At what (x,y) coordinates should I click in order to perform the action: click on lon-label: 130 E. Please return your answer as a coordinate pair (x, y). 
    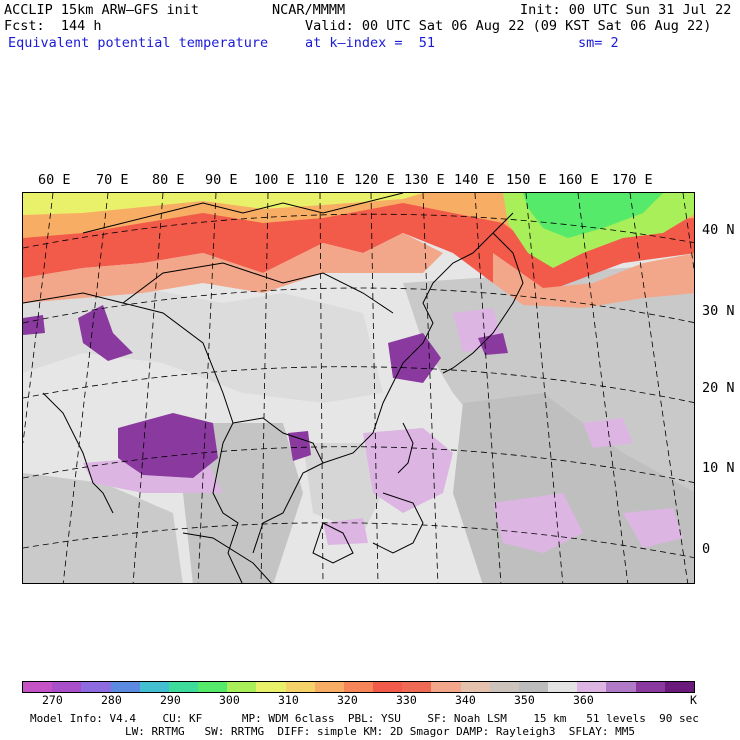
    Looking at the image, I should click on (424, 180).